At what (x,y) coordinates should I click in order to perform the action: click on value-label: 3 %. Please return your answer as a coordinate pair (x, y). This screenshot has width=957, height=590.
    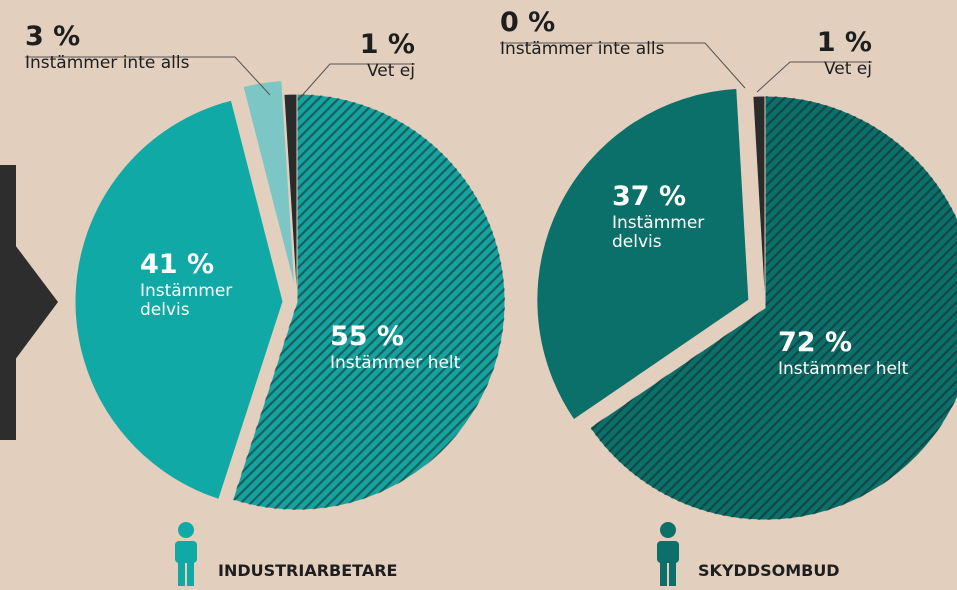
    Looking at the image, I should click on (53, 36).